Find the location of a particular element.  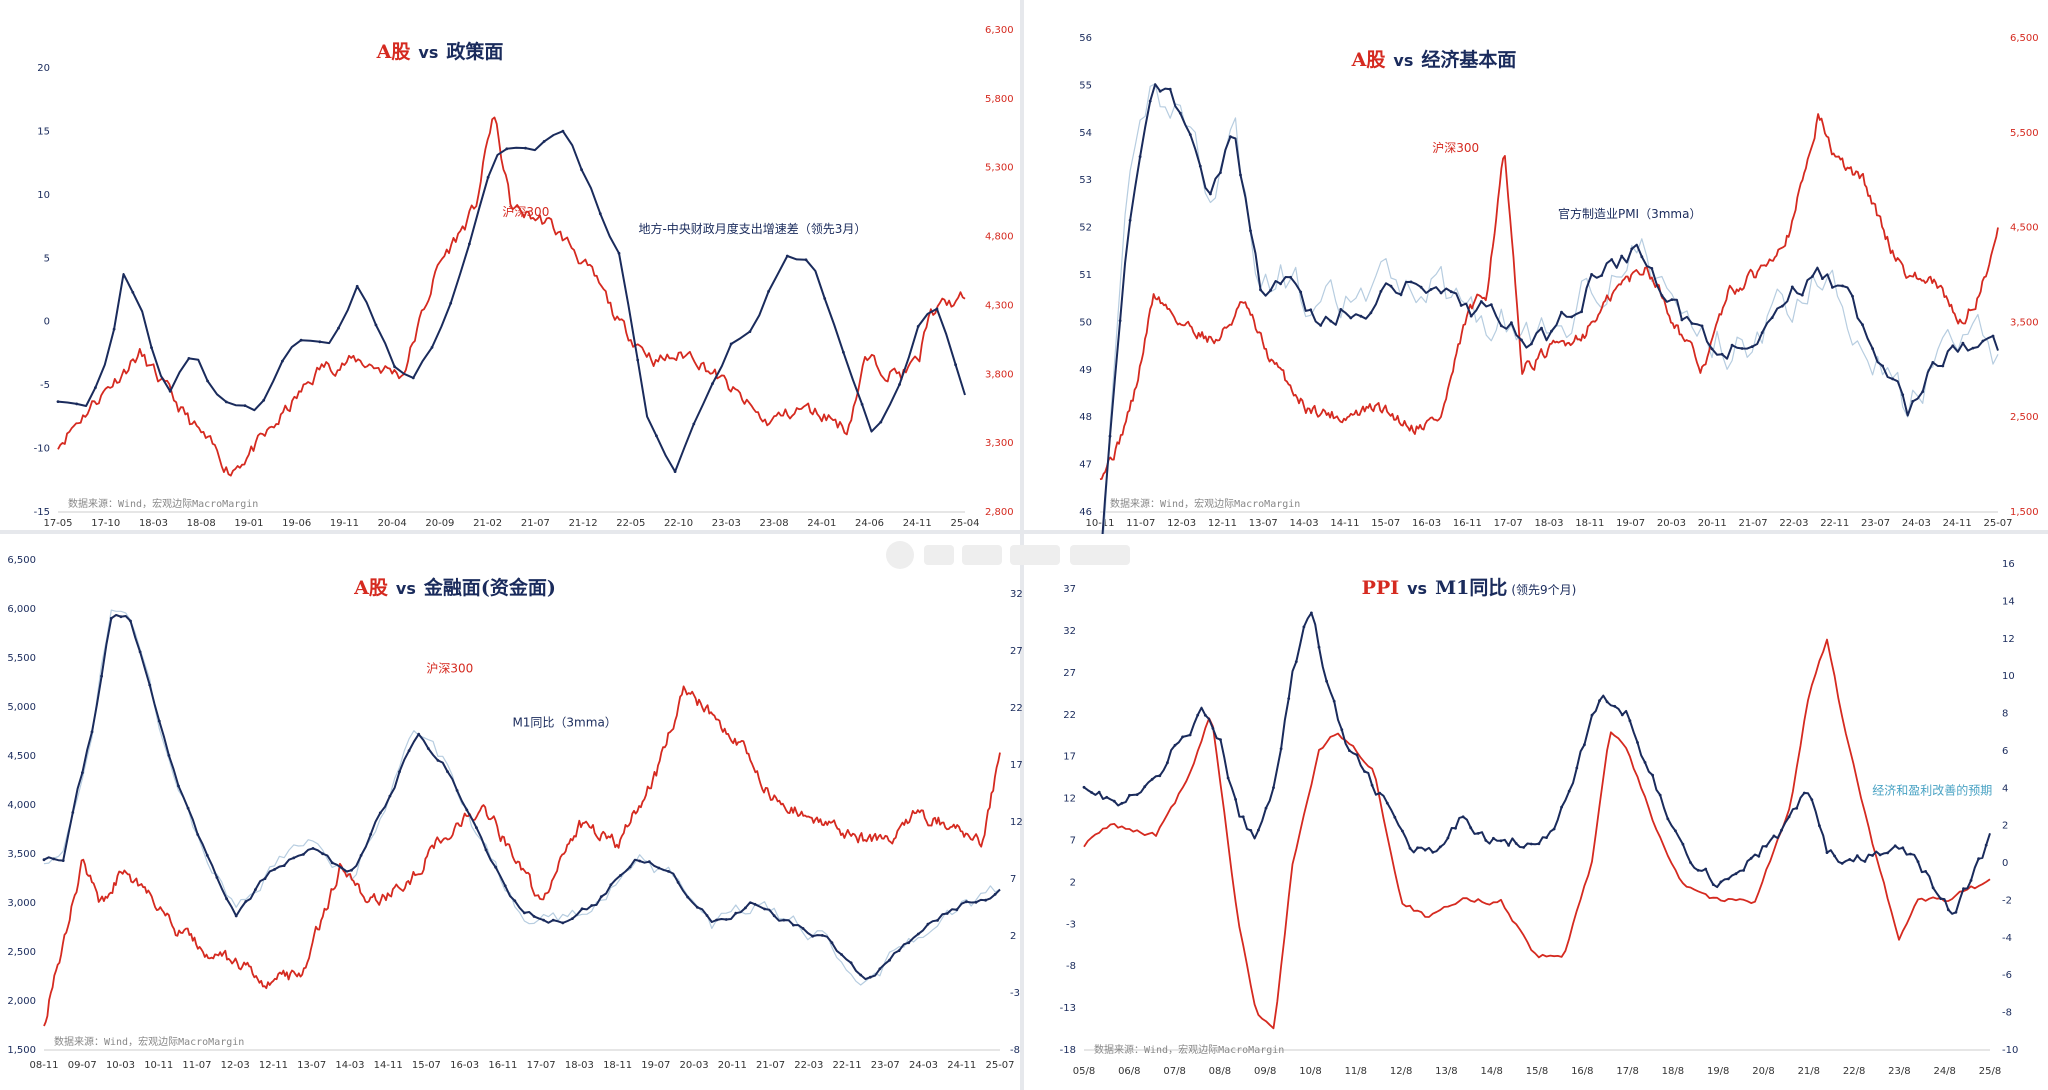

economy-x-tick: 19-07 is located at coordinates (1630, 523).